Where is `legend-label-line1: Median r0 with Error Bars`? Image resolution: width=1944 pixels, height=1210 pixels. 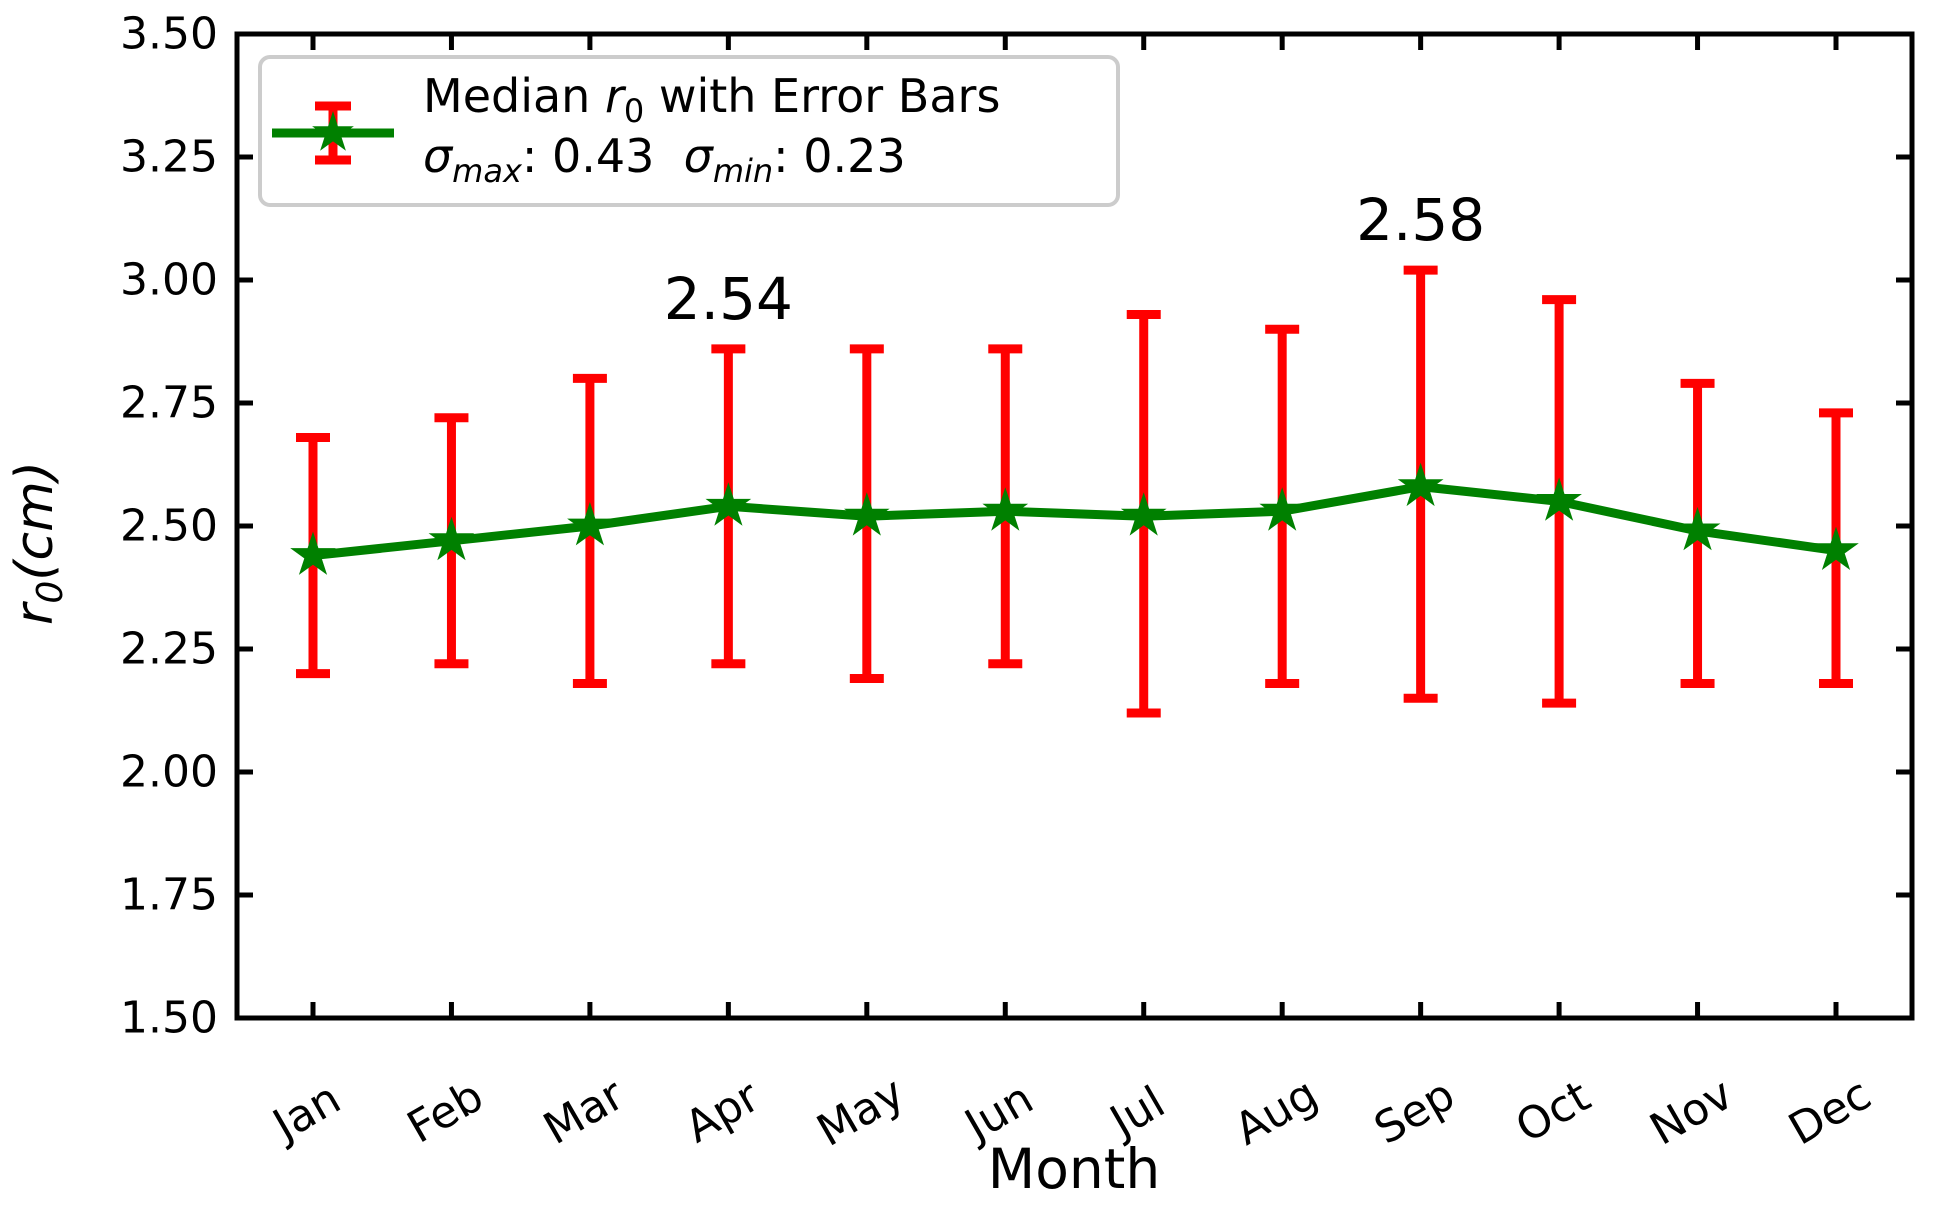
legend-label-line1: Median r0 with Error Bars is located at coordinates (711, 99).